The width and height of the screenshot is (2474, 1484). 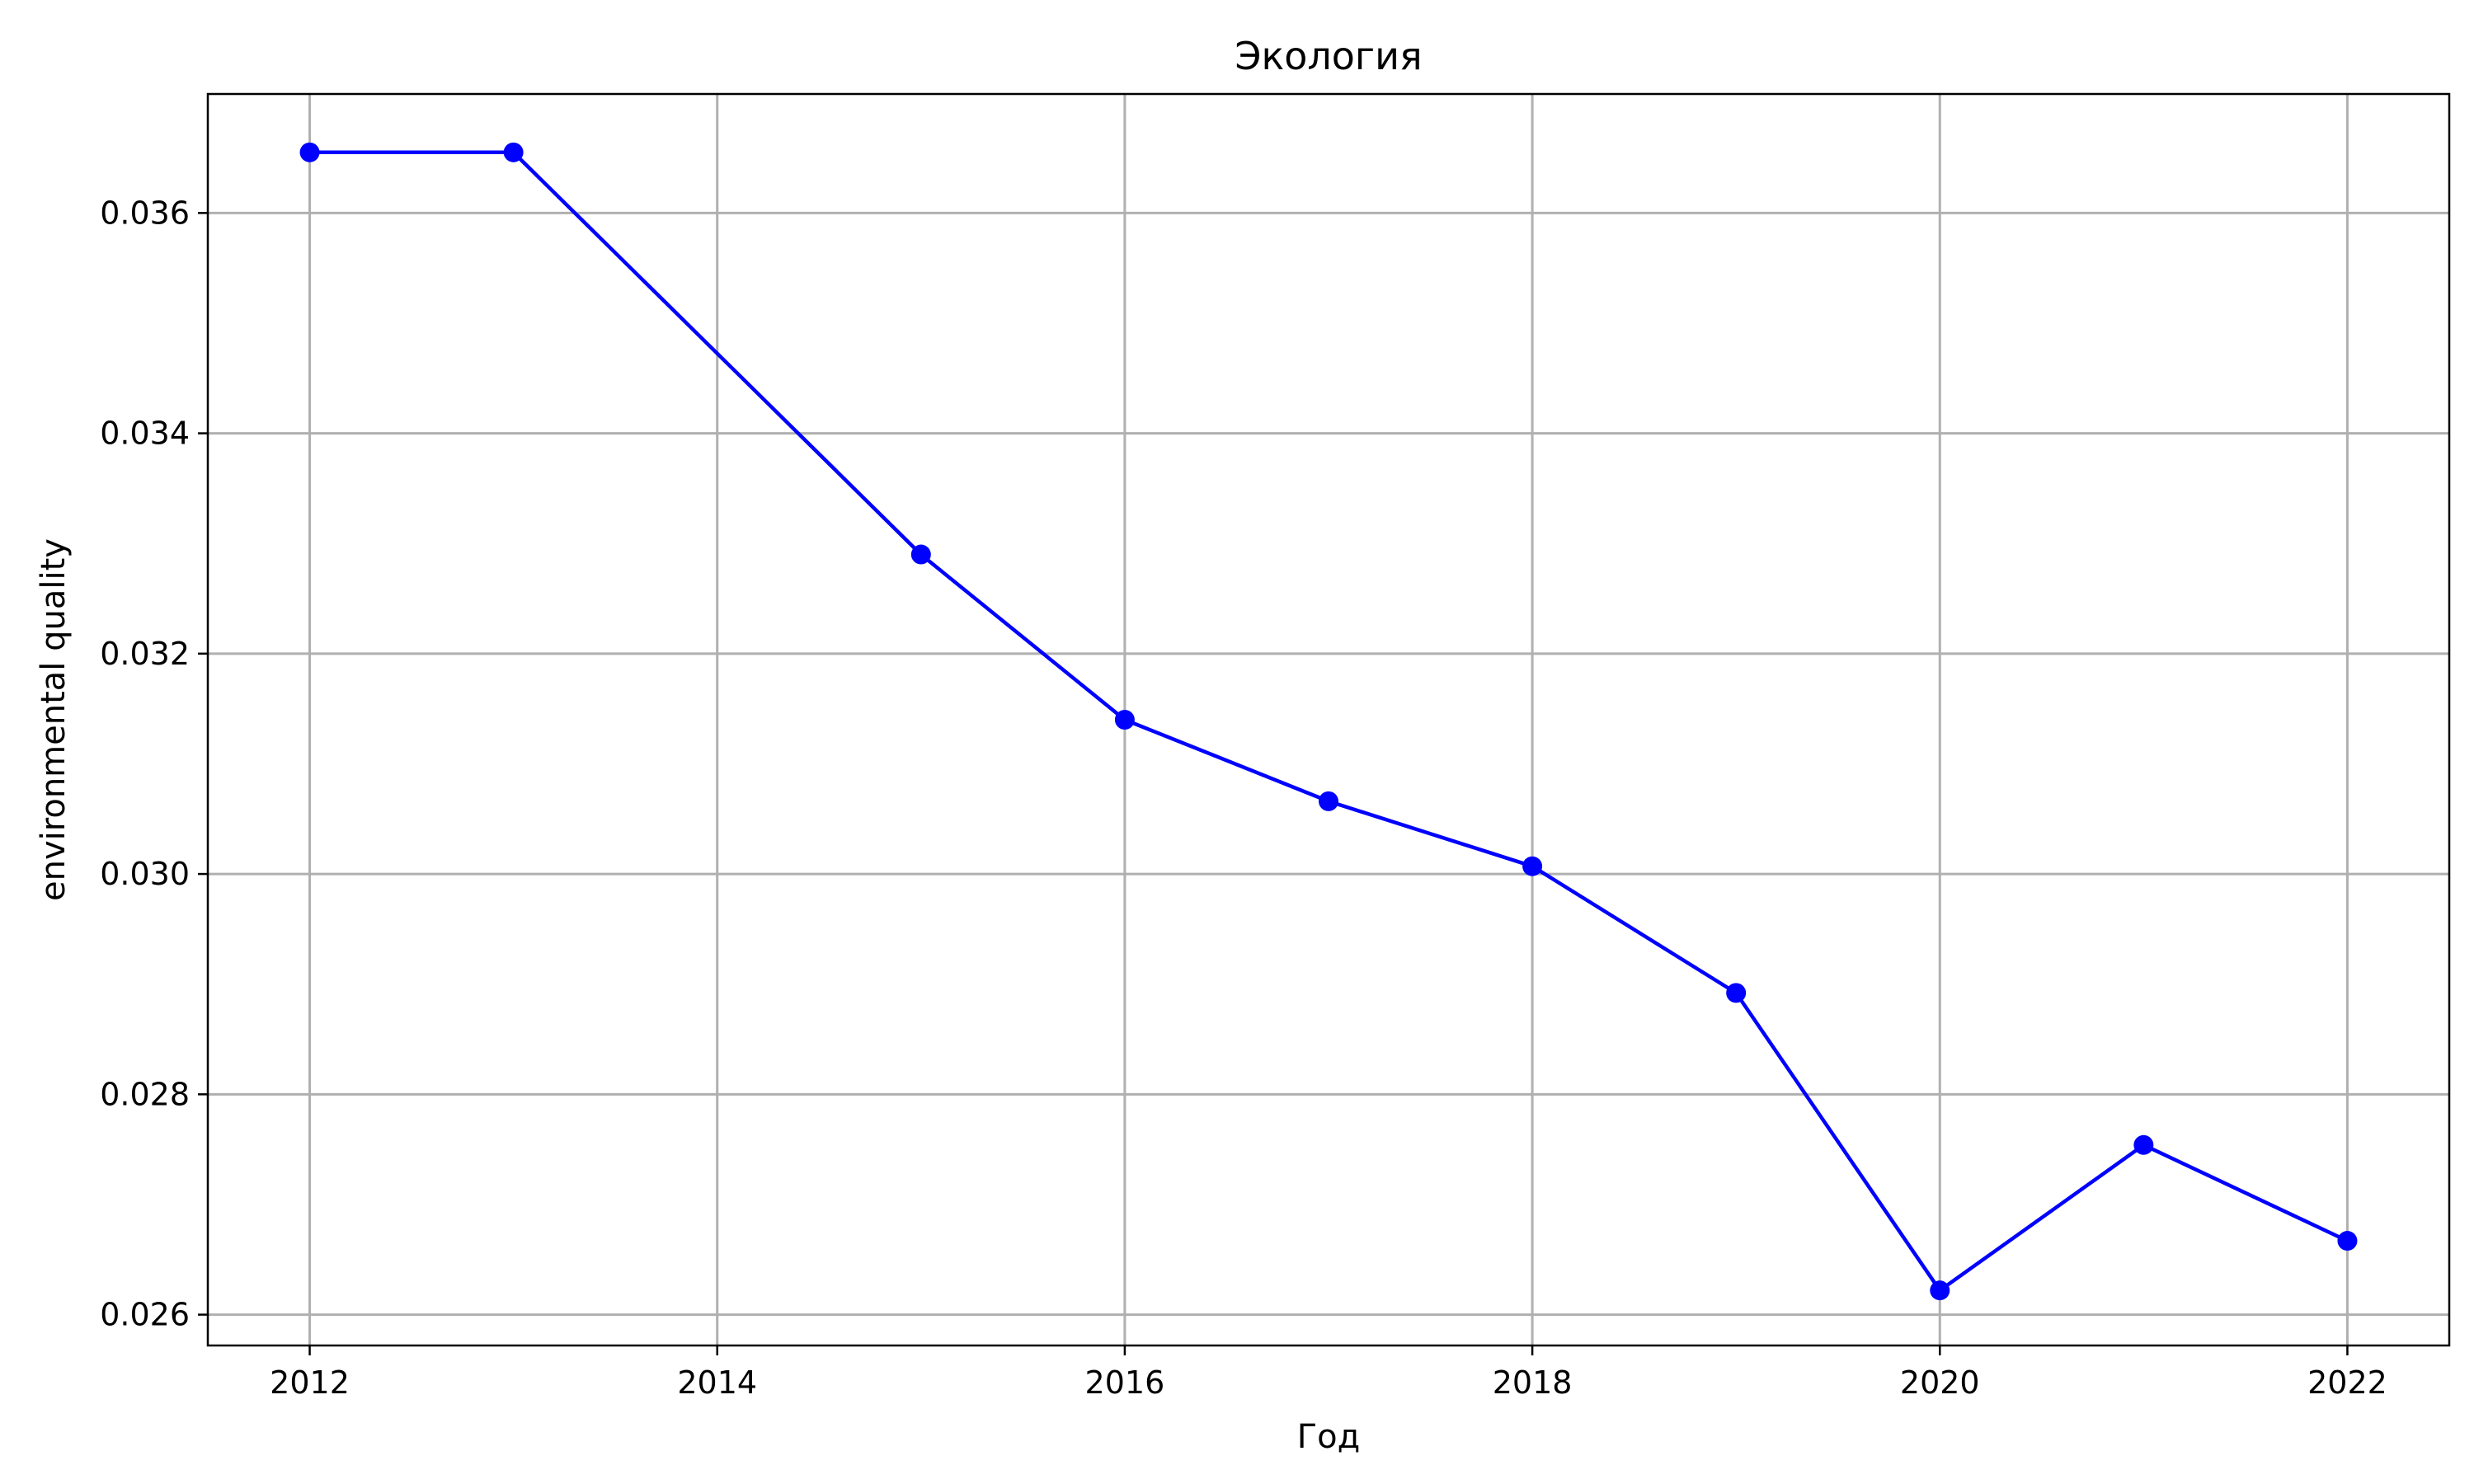 I want to click on y-axis-title: environmental quality, so click(x=54, y=719).